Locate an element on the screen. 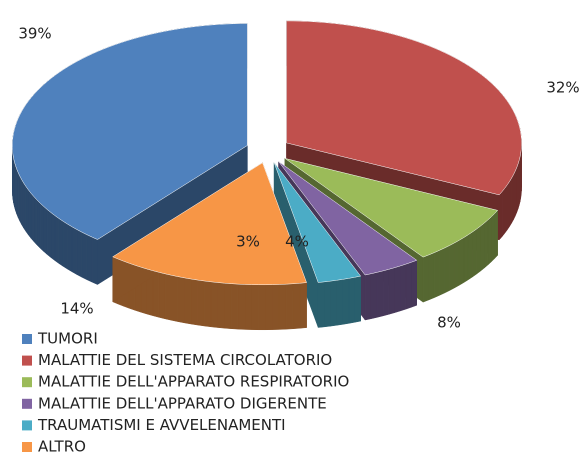  legend-label: MALATTIE DELL'APPARATO DIGERENTE is located at coordinates (182, 403).